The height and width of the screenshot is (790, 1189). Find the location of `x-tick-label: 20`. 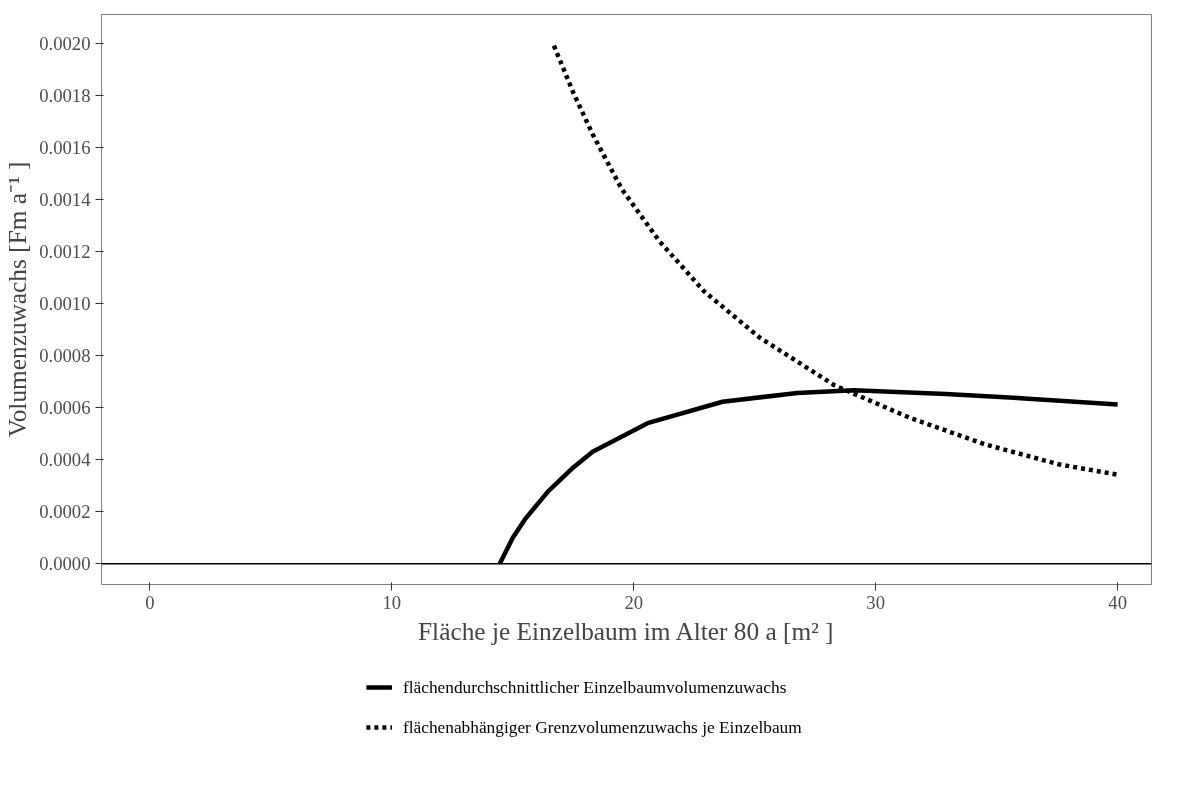

x-tick-label: 20 is located at coordinates (634, 602).